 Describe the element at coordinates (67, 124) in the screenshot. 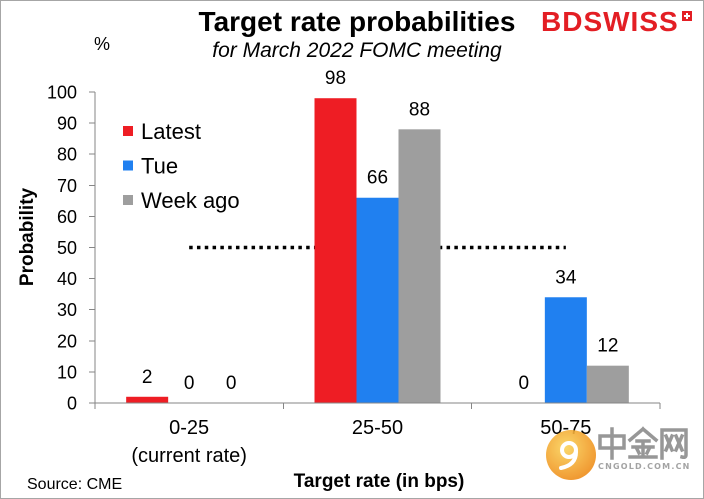

I see `y-tick-label: 90` at that location.